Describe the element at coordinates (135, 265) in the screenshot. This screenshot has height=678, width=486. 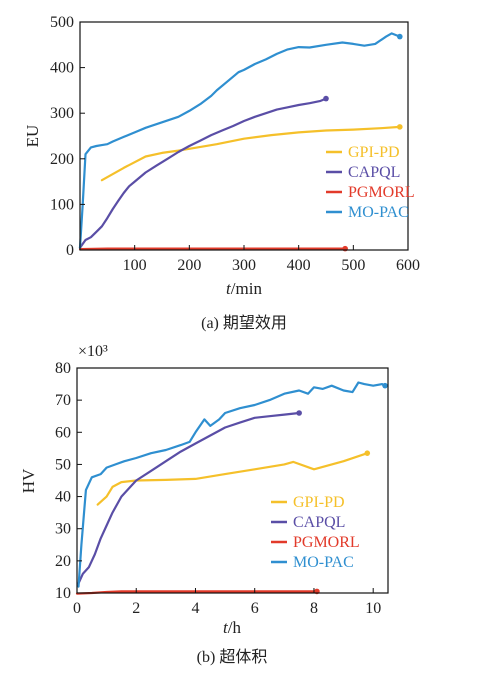
I see `x-tick-label: 100` at that location.